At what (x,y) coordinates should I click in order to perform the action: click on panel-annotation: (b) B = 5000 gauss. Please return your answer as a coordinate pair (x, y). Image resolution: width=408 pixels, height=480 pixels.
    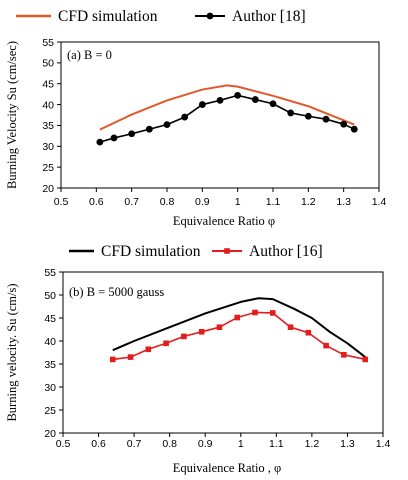
    Looking at the image, I should click on (116, 292).